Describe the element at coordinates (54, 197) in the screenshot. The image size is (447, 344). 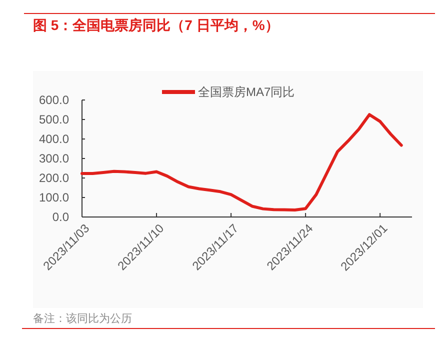
I see `y-tick-label: 100.0` at that location.